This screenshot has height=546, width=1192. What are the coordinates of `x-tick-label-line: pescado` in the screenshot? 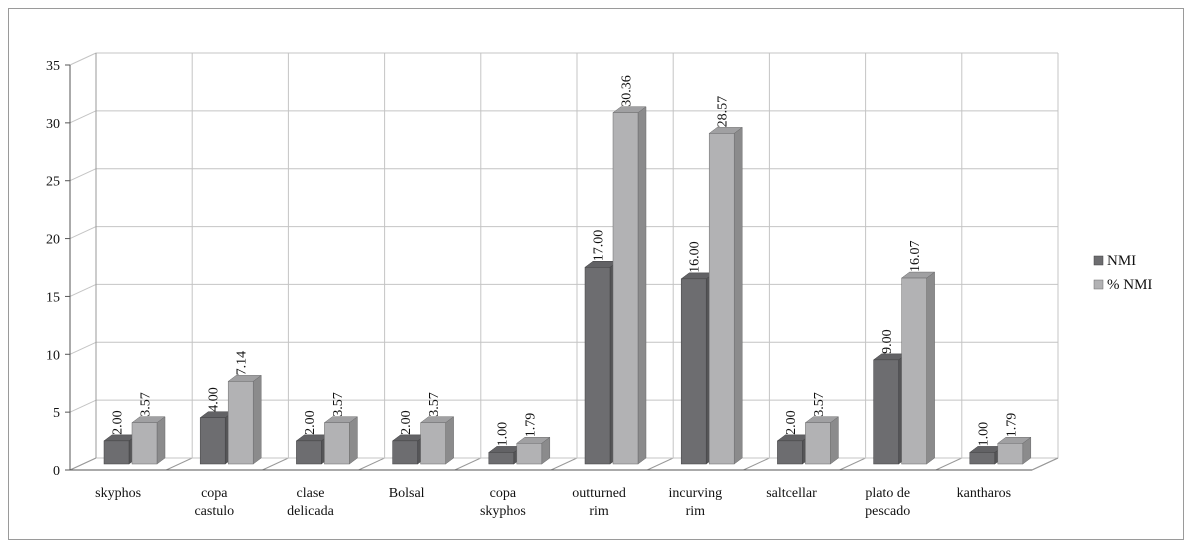 It's located at (887, 511).